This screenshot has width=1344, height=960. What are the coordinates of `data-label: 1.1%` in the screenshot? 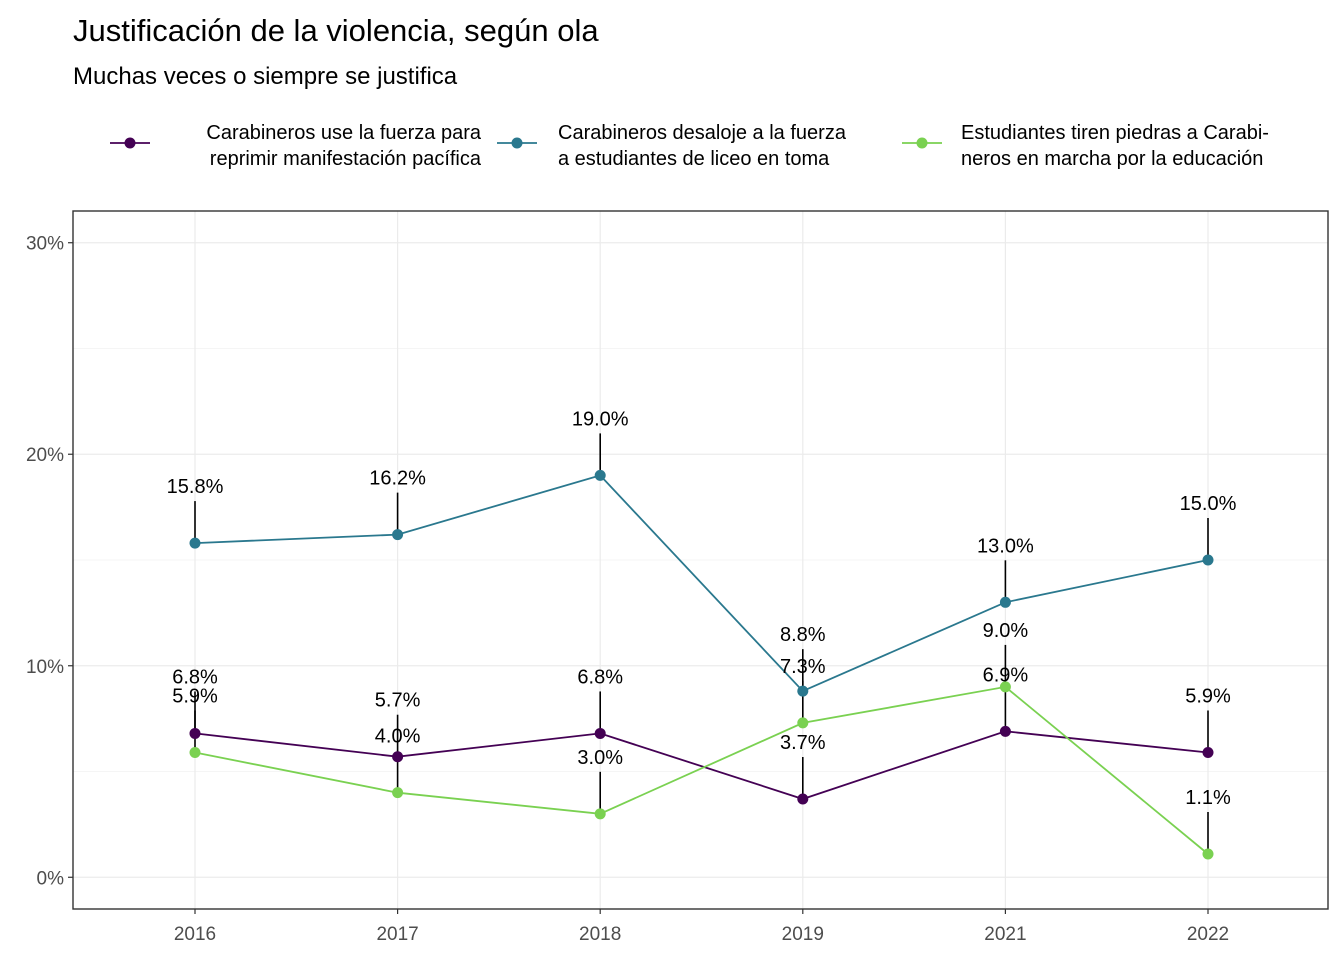 It's located at (1208, 798).